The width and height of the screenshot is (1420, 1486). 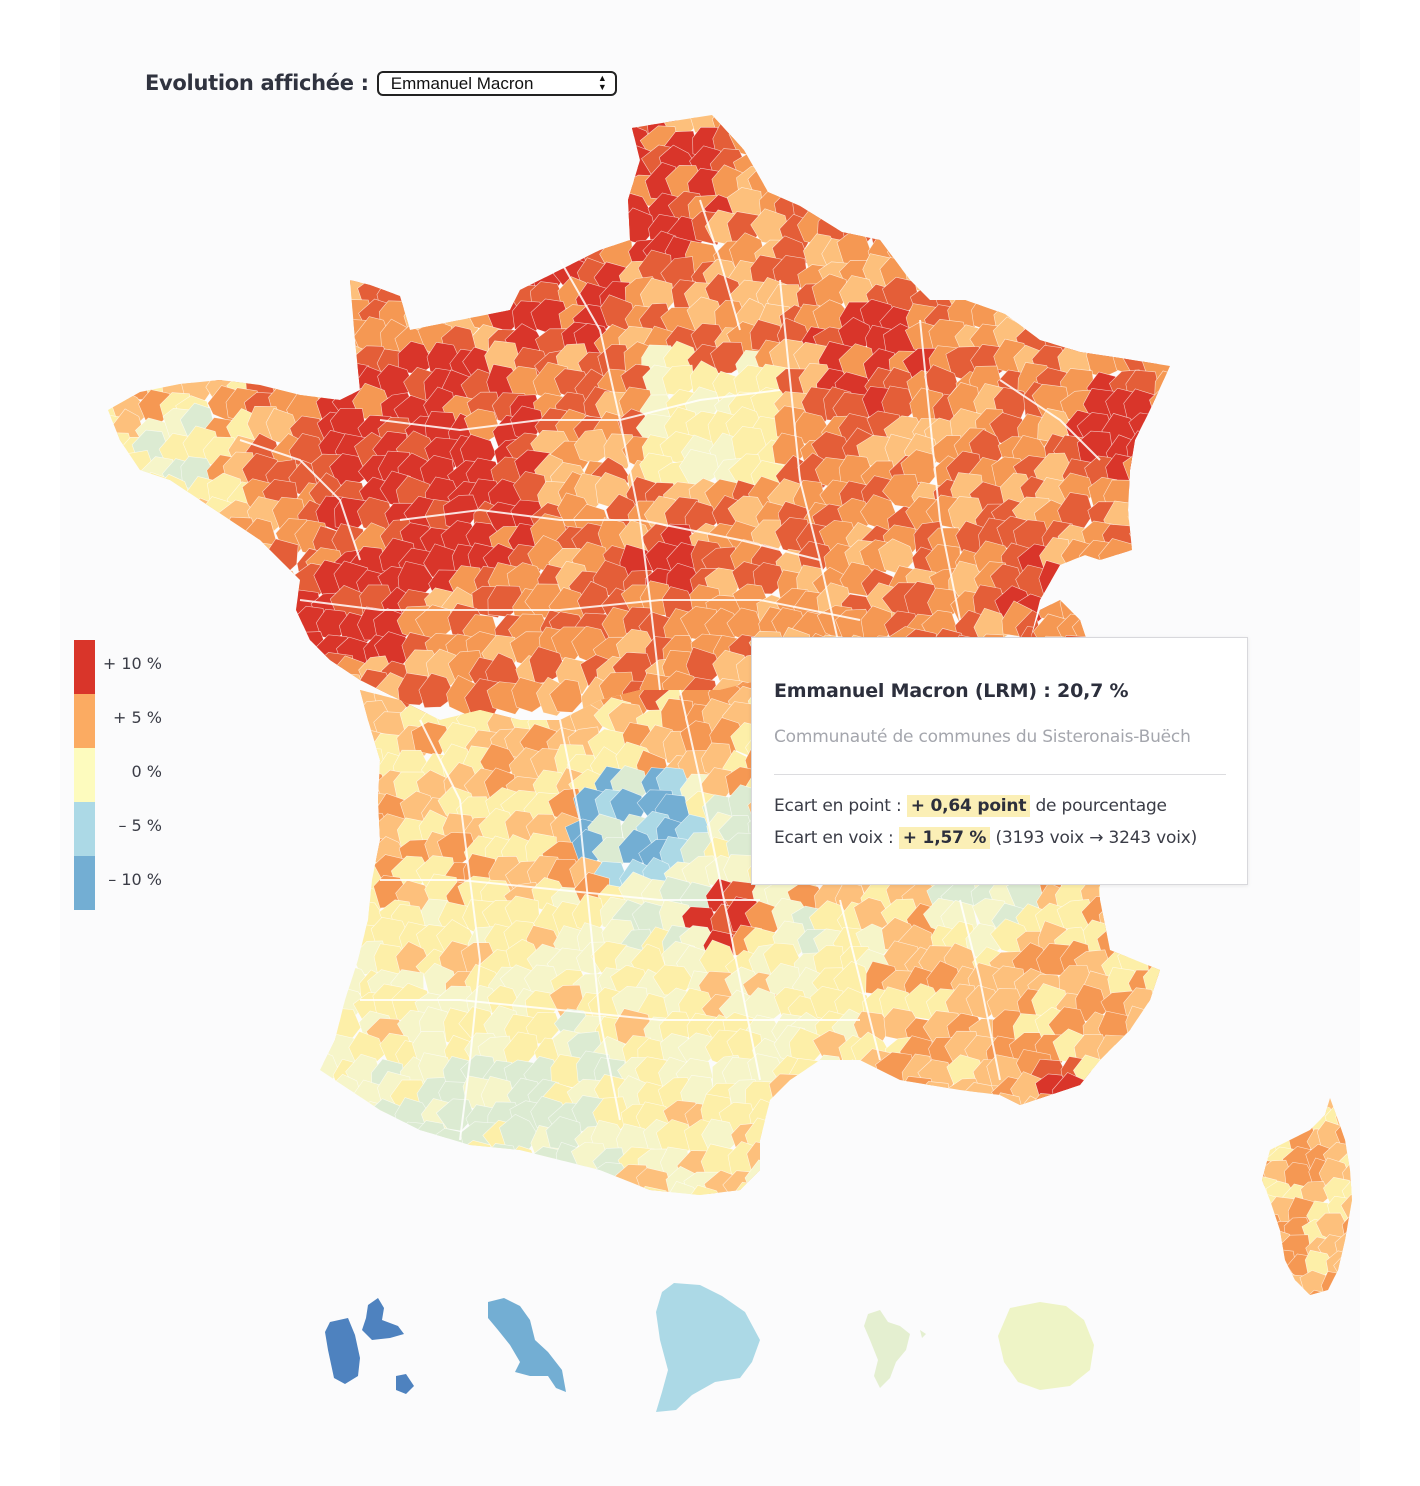 What do you see at coordinates (1046, 1346) in the screenshot?
I see `reunion-shape` at bounding box center [1046, 1346].